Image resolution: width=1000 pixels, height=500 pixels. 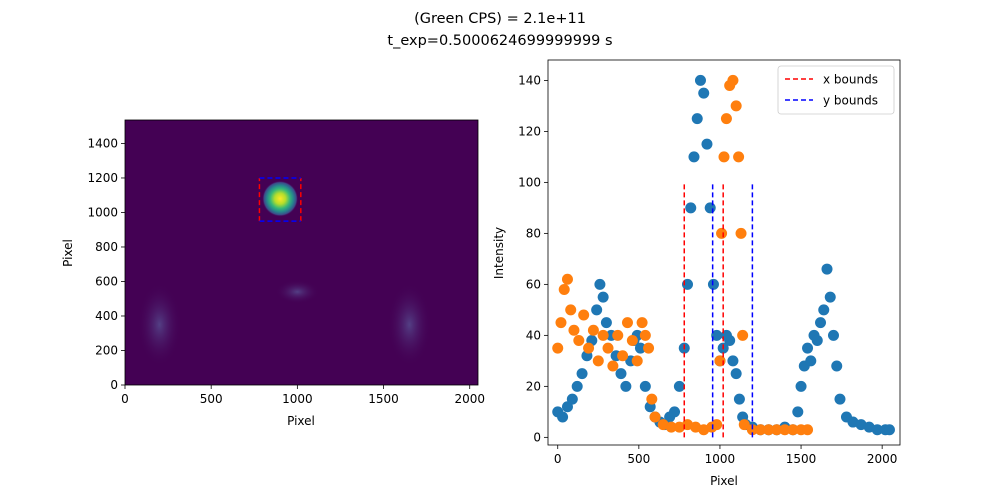 I want to click on image-y-tick-label: 1400, so click(x=102, y=143).